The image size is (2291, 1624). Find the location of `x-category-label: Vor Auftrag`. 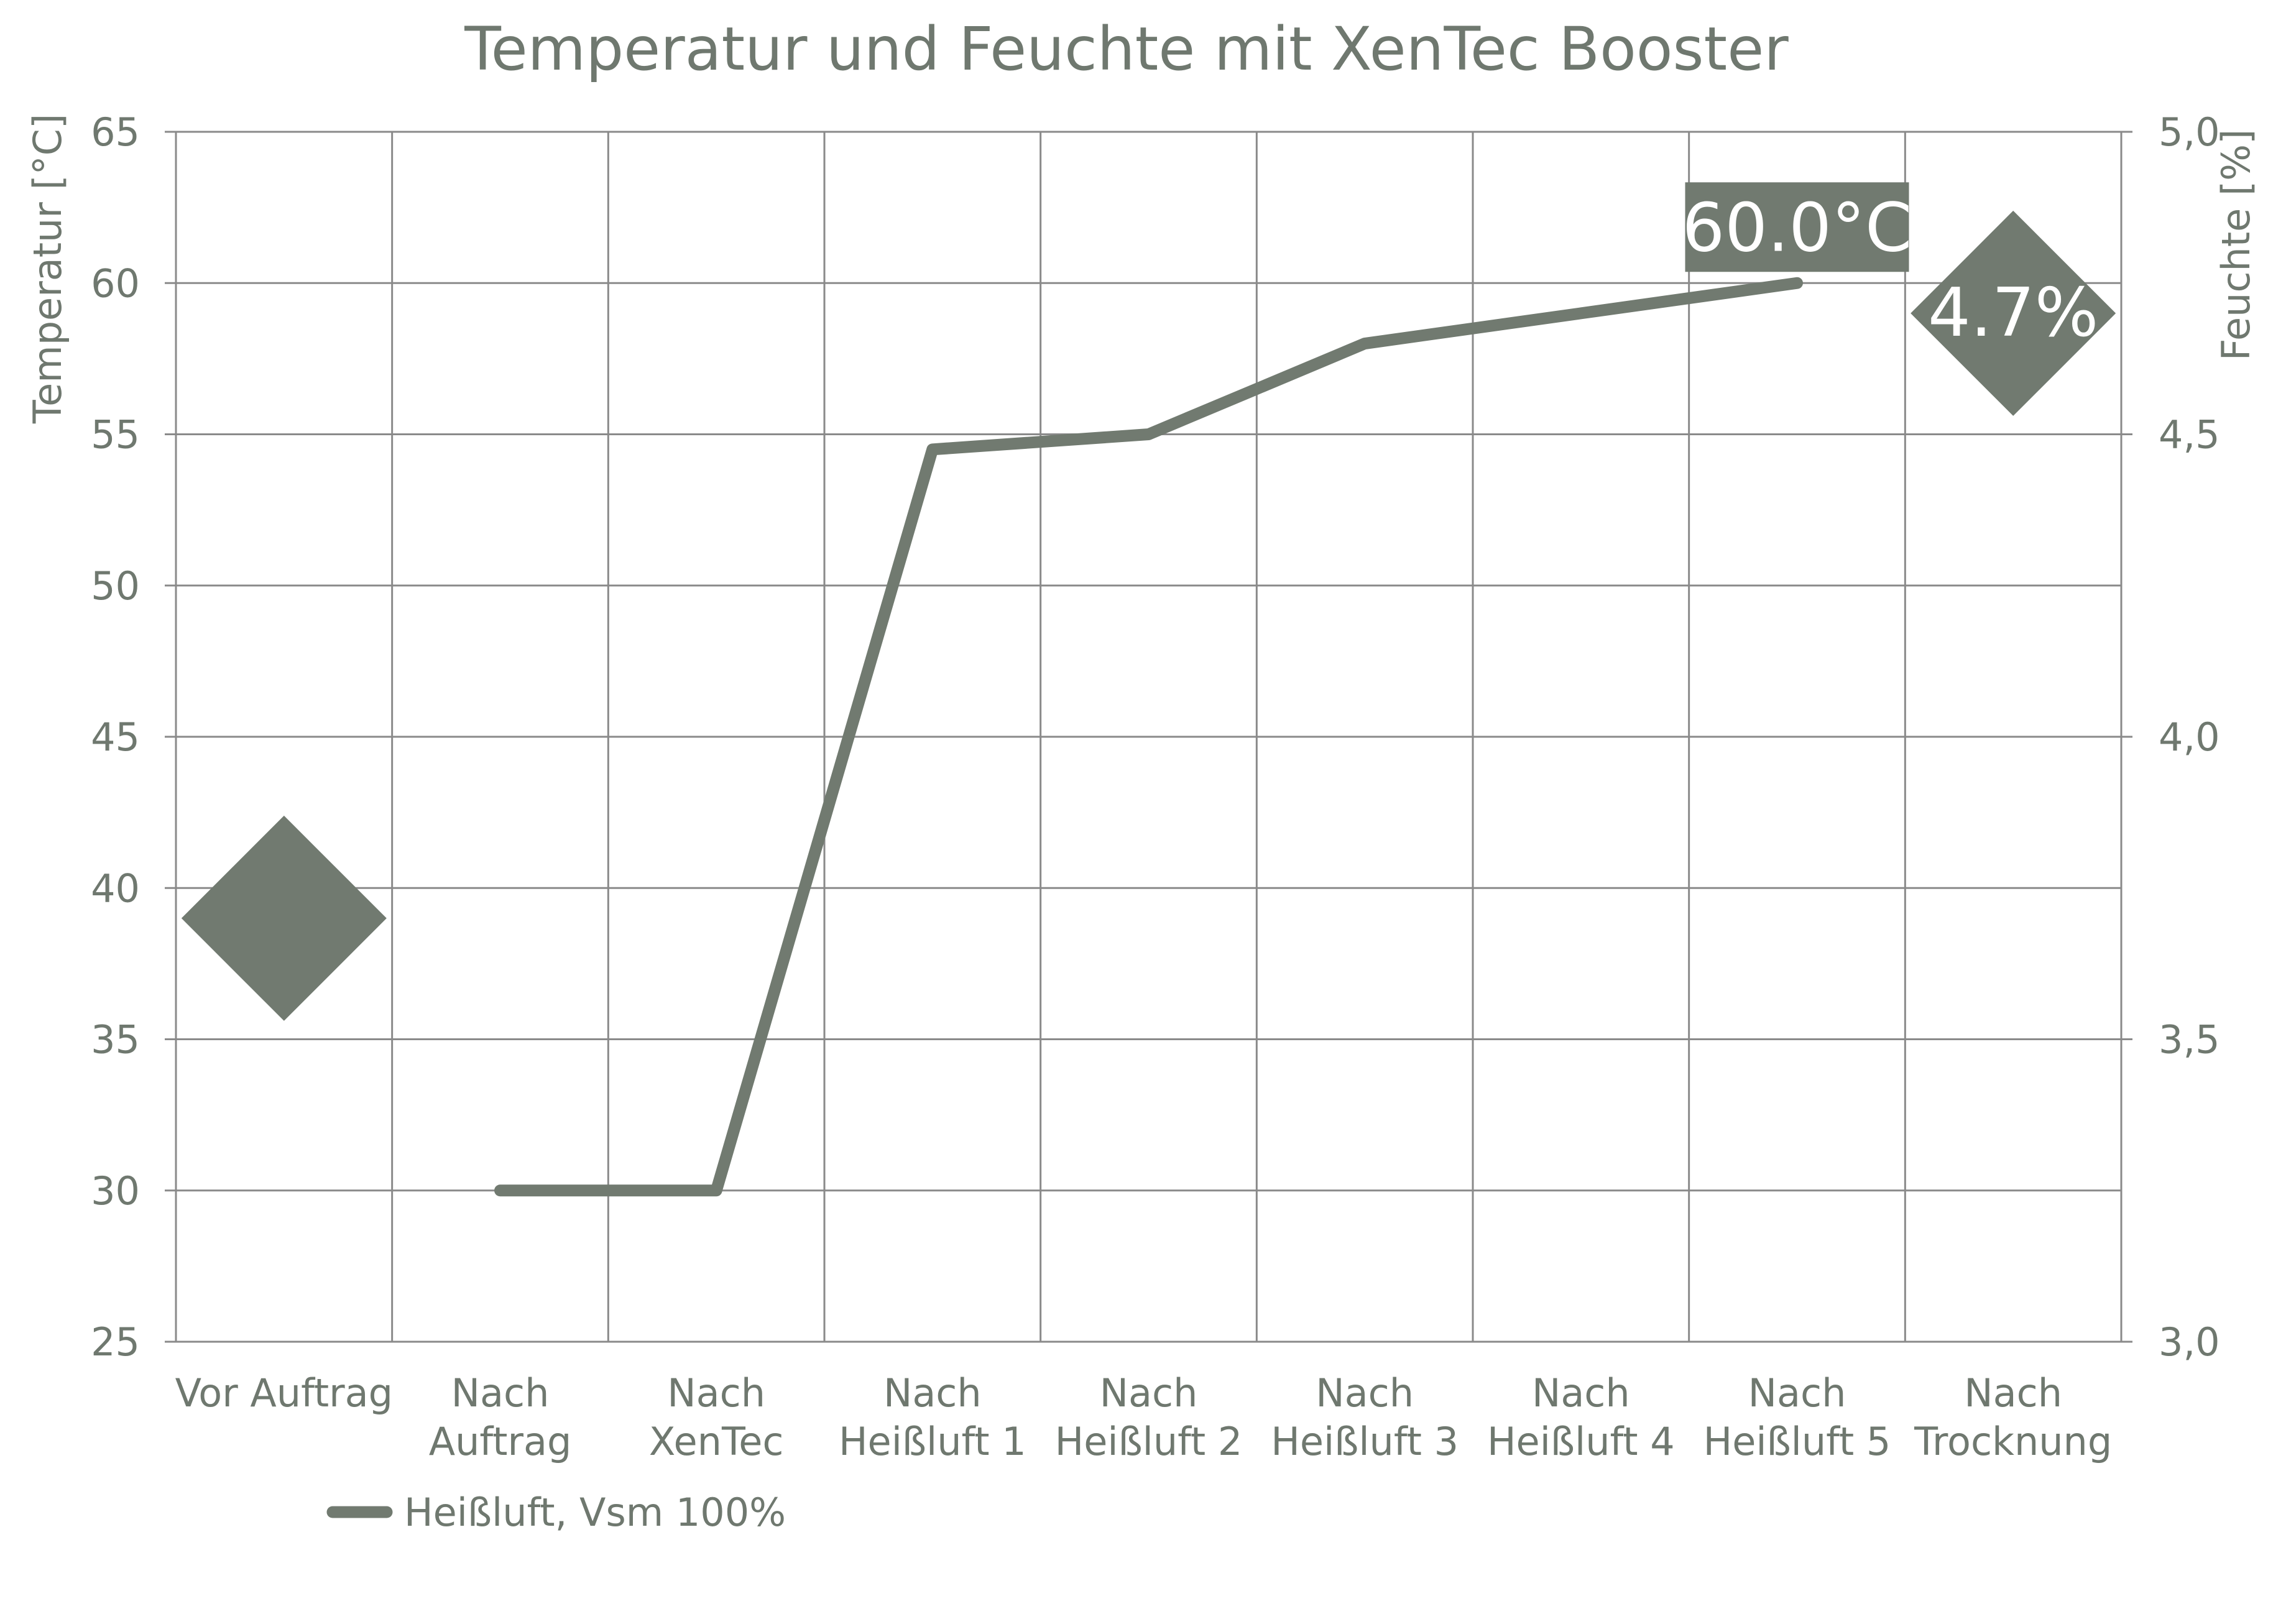

x-category-label: Vor Auftrag is located at coordinates (284, 1393).